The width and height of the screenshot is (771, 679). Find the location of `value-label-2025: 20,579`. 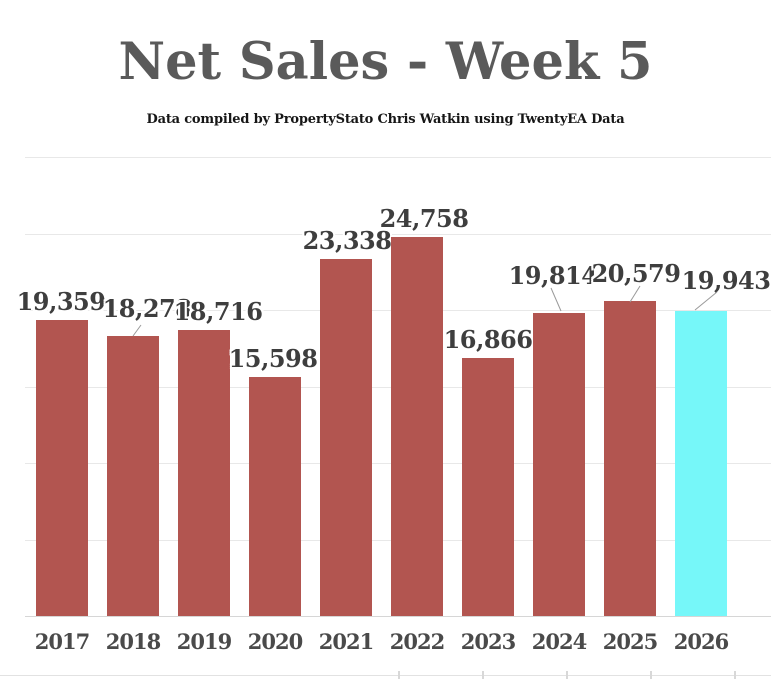

value-label-2025: 20,579 is located at coordinates (636, 273).